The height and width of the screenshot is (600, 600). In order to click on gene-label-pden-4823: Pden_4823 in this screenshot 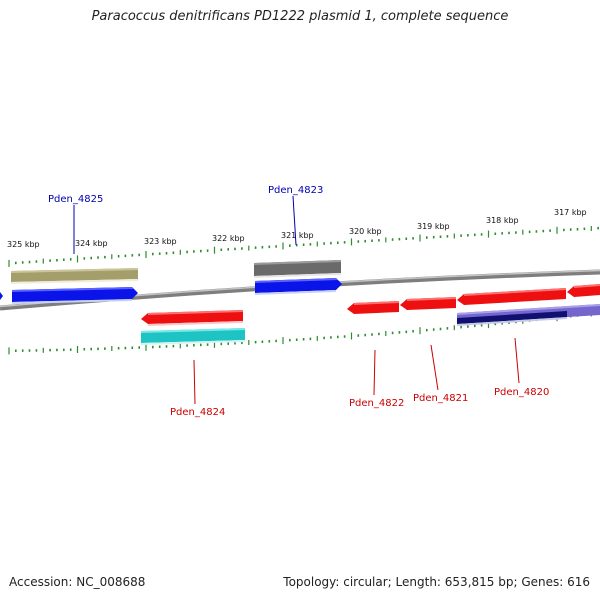, I will do `click(295, 190)`.